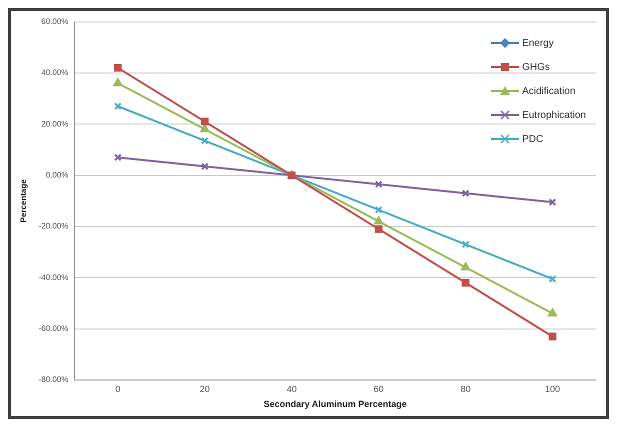  What do you see at coordinates (533, 139) in the screenshot?
I see `legend-label: PDC` at bounding box center [533, 139].